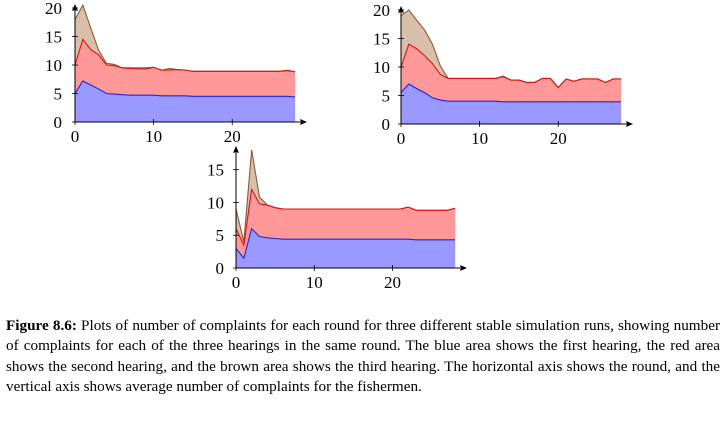 The width and height of the screenshot is (726, 429). I want to click on chart-panel-1: 0 10 20 0 5 10 15 20, so click(176, 73).